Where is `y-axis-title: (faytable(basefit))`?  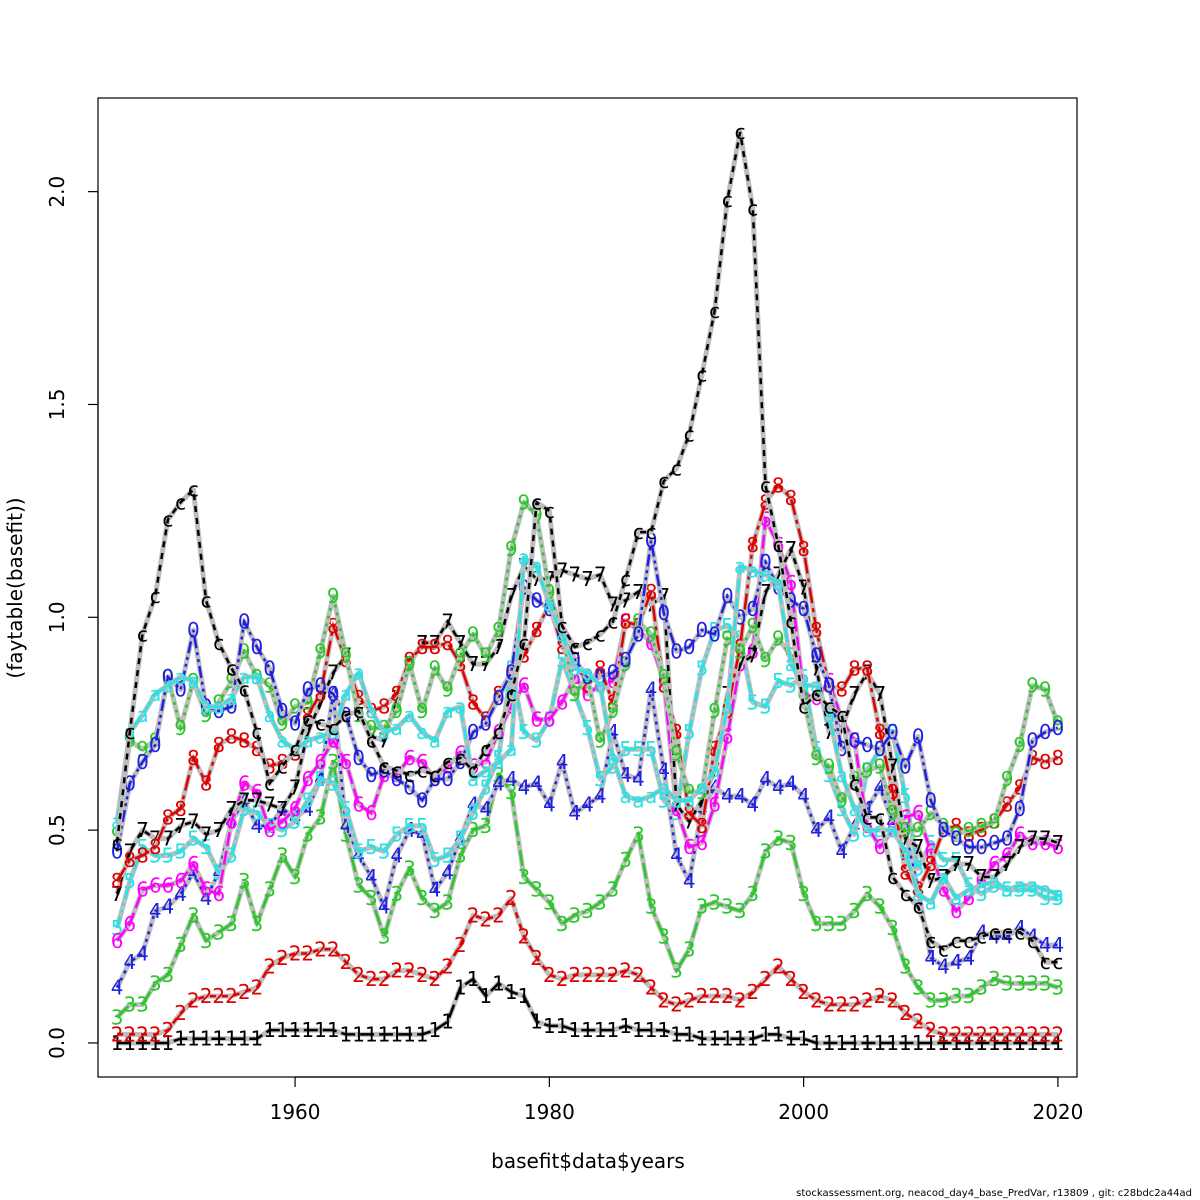 y-axis-title: (faytable(basefit)) is located at coordinates (15, 587).